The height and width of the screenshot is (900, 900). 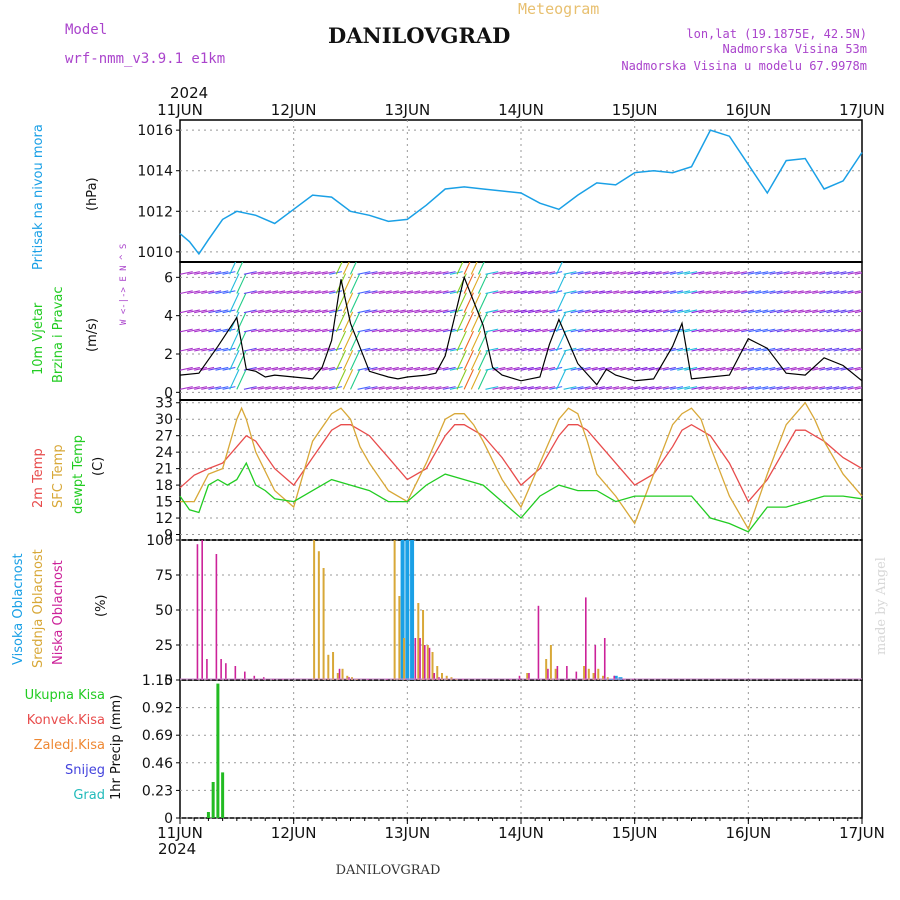 What do you see at coordinates (177, 849) in the screenshot?
I see `year-label-bottom: 2024` at bounding box center [177, 849].